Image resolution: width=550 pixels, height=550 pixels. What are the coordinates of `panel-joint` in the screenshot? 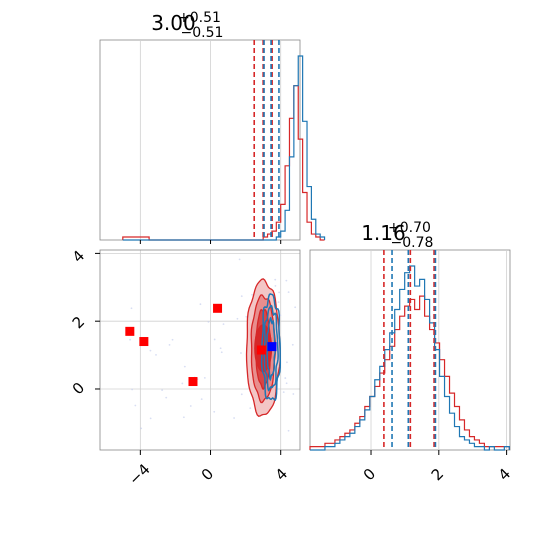 It's located at (200, 350).